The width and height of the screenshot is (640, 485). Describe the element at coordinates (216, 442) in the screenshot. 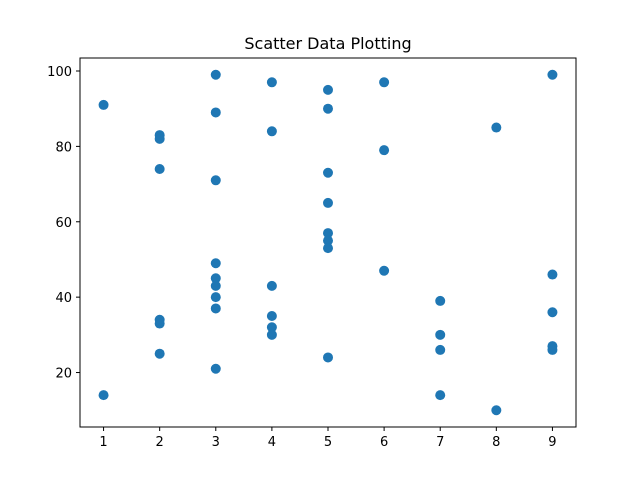

I see `x-tick-label: 3` at that location.